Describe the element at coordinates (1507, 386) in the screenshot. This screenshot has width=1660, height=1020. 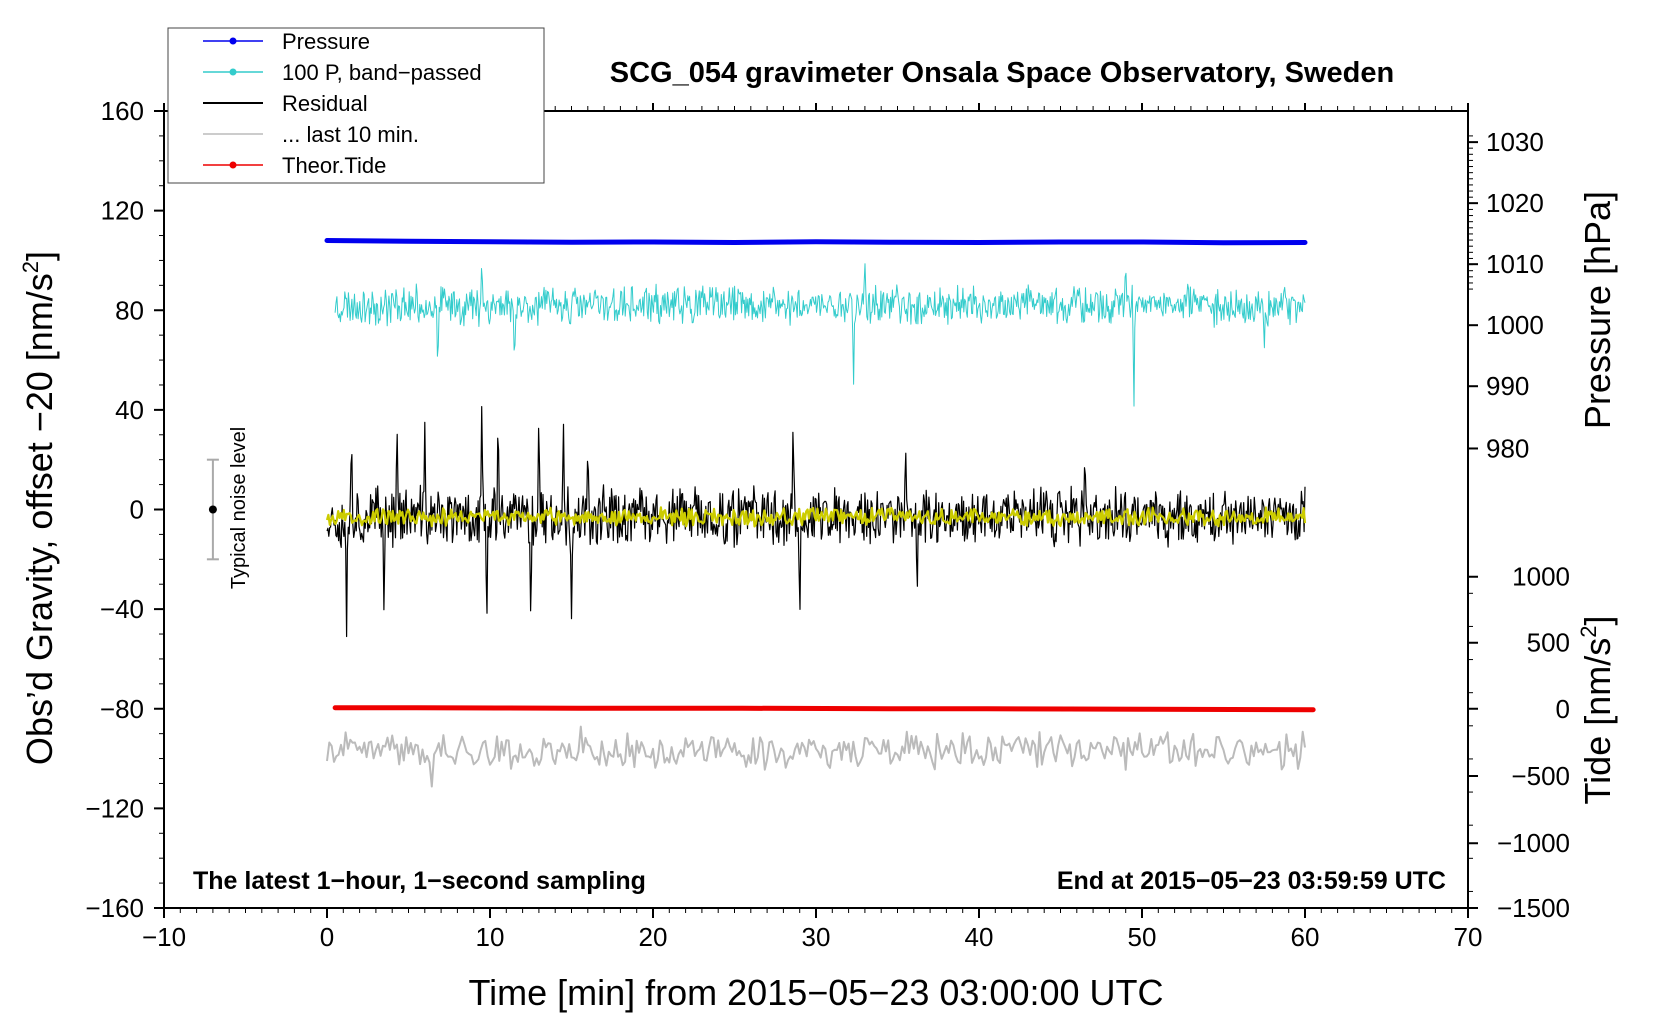
I see `pressure-tick-label: 990` at that location.